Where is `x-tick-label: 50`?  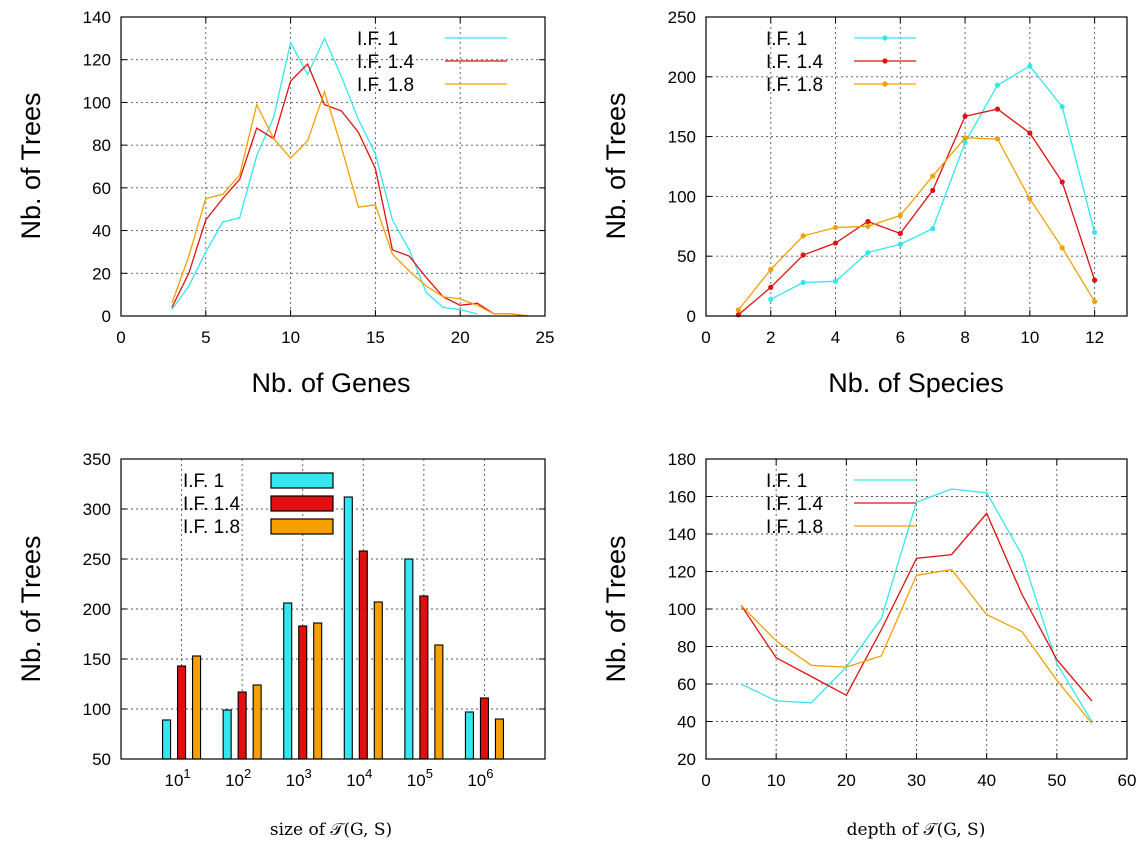
x-tick-label: 50 is located at coordinates (1056, 780).